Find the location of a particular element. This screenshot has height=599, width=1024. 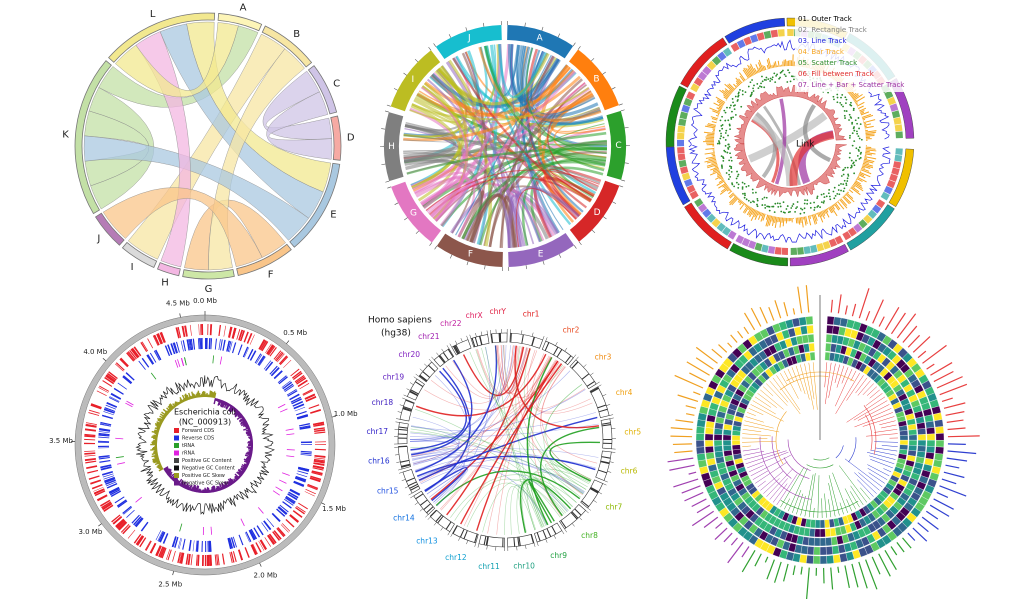

chord-ribbon is located at coordinates (299, 125).